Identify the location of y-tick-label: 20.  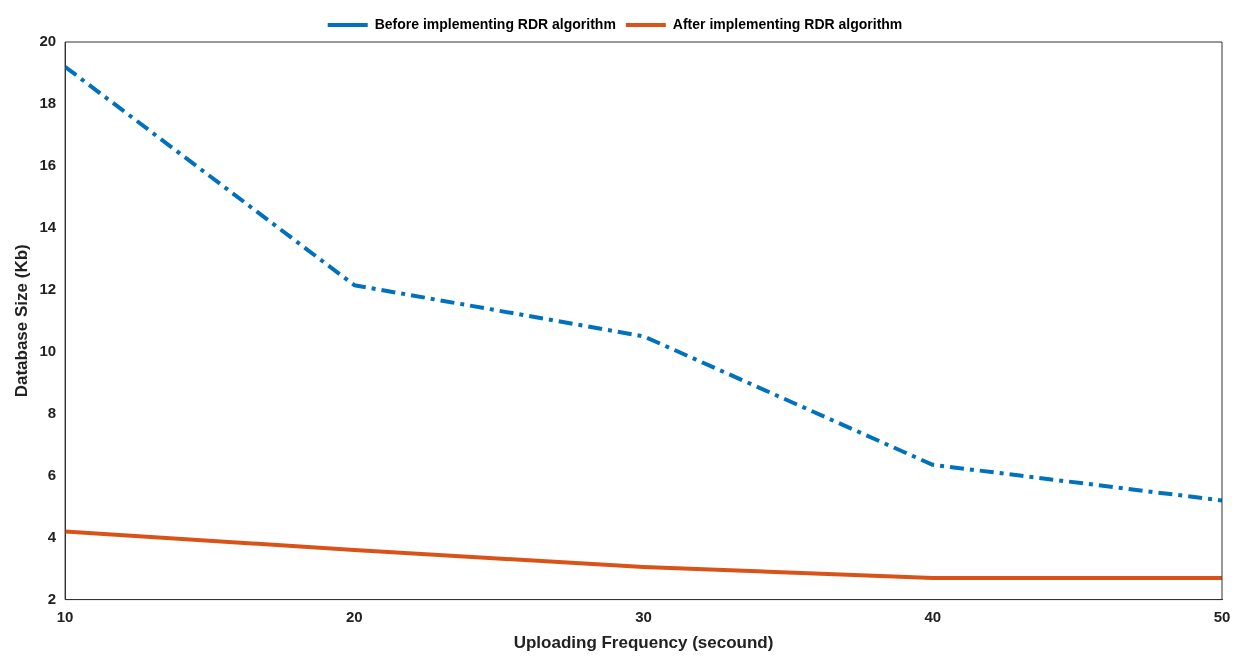
(48, 41).